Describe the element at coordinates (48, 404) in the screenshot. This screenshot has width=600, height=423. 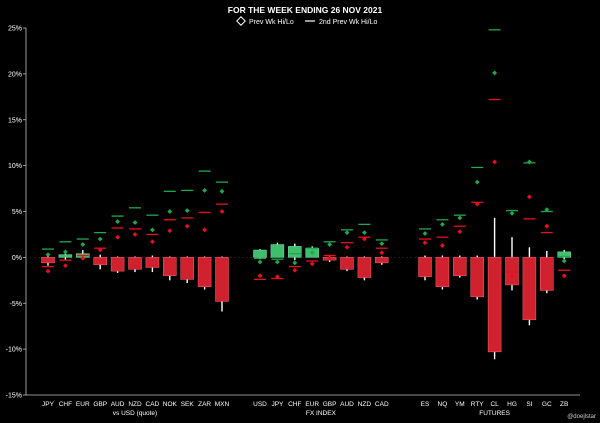
I see `x-tick-label: JPY` at that location.